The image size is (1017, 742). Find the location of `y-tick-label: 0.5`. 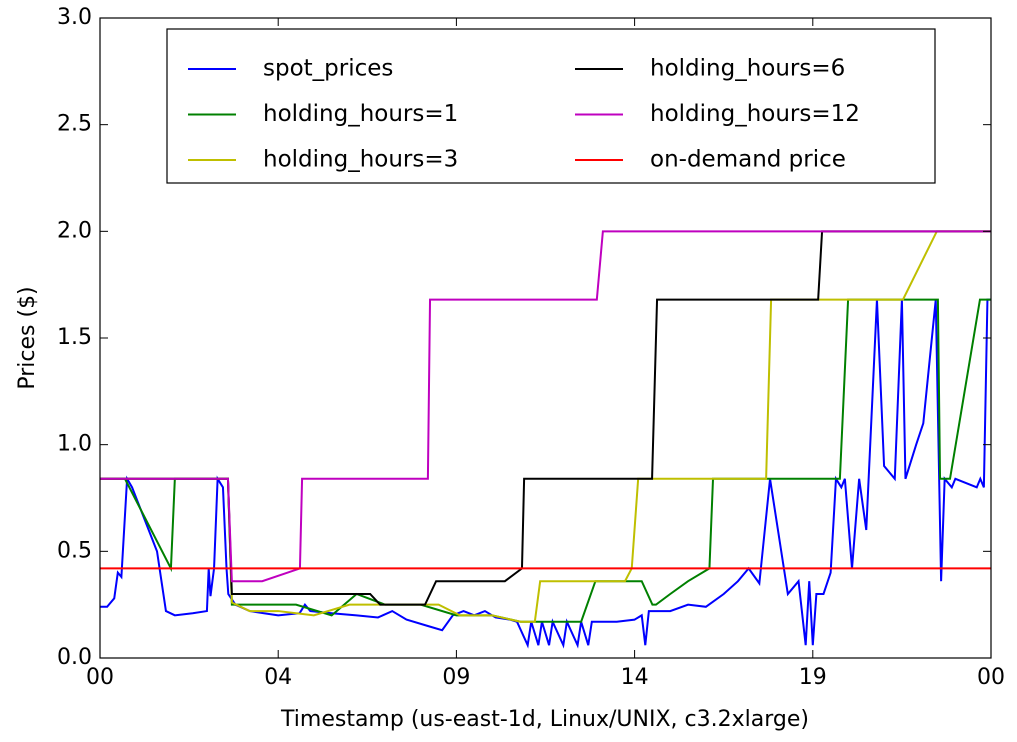

y-tick-label: 0.5 is located at coordinates (74, 550).